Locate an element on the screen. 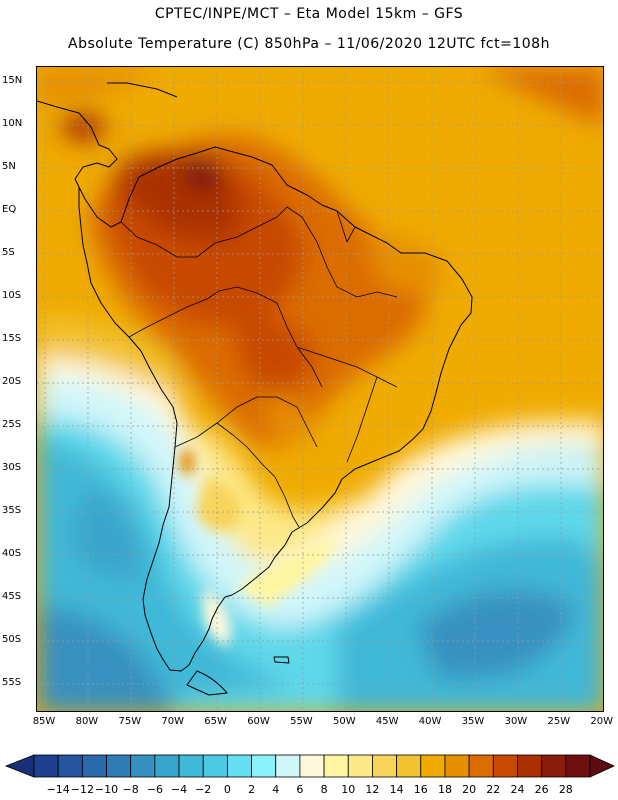  latitude-label: 5S is located at coordinates (8, 252).